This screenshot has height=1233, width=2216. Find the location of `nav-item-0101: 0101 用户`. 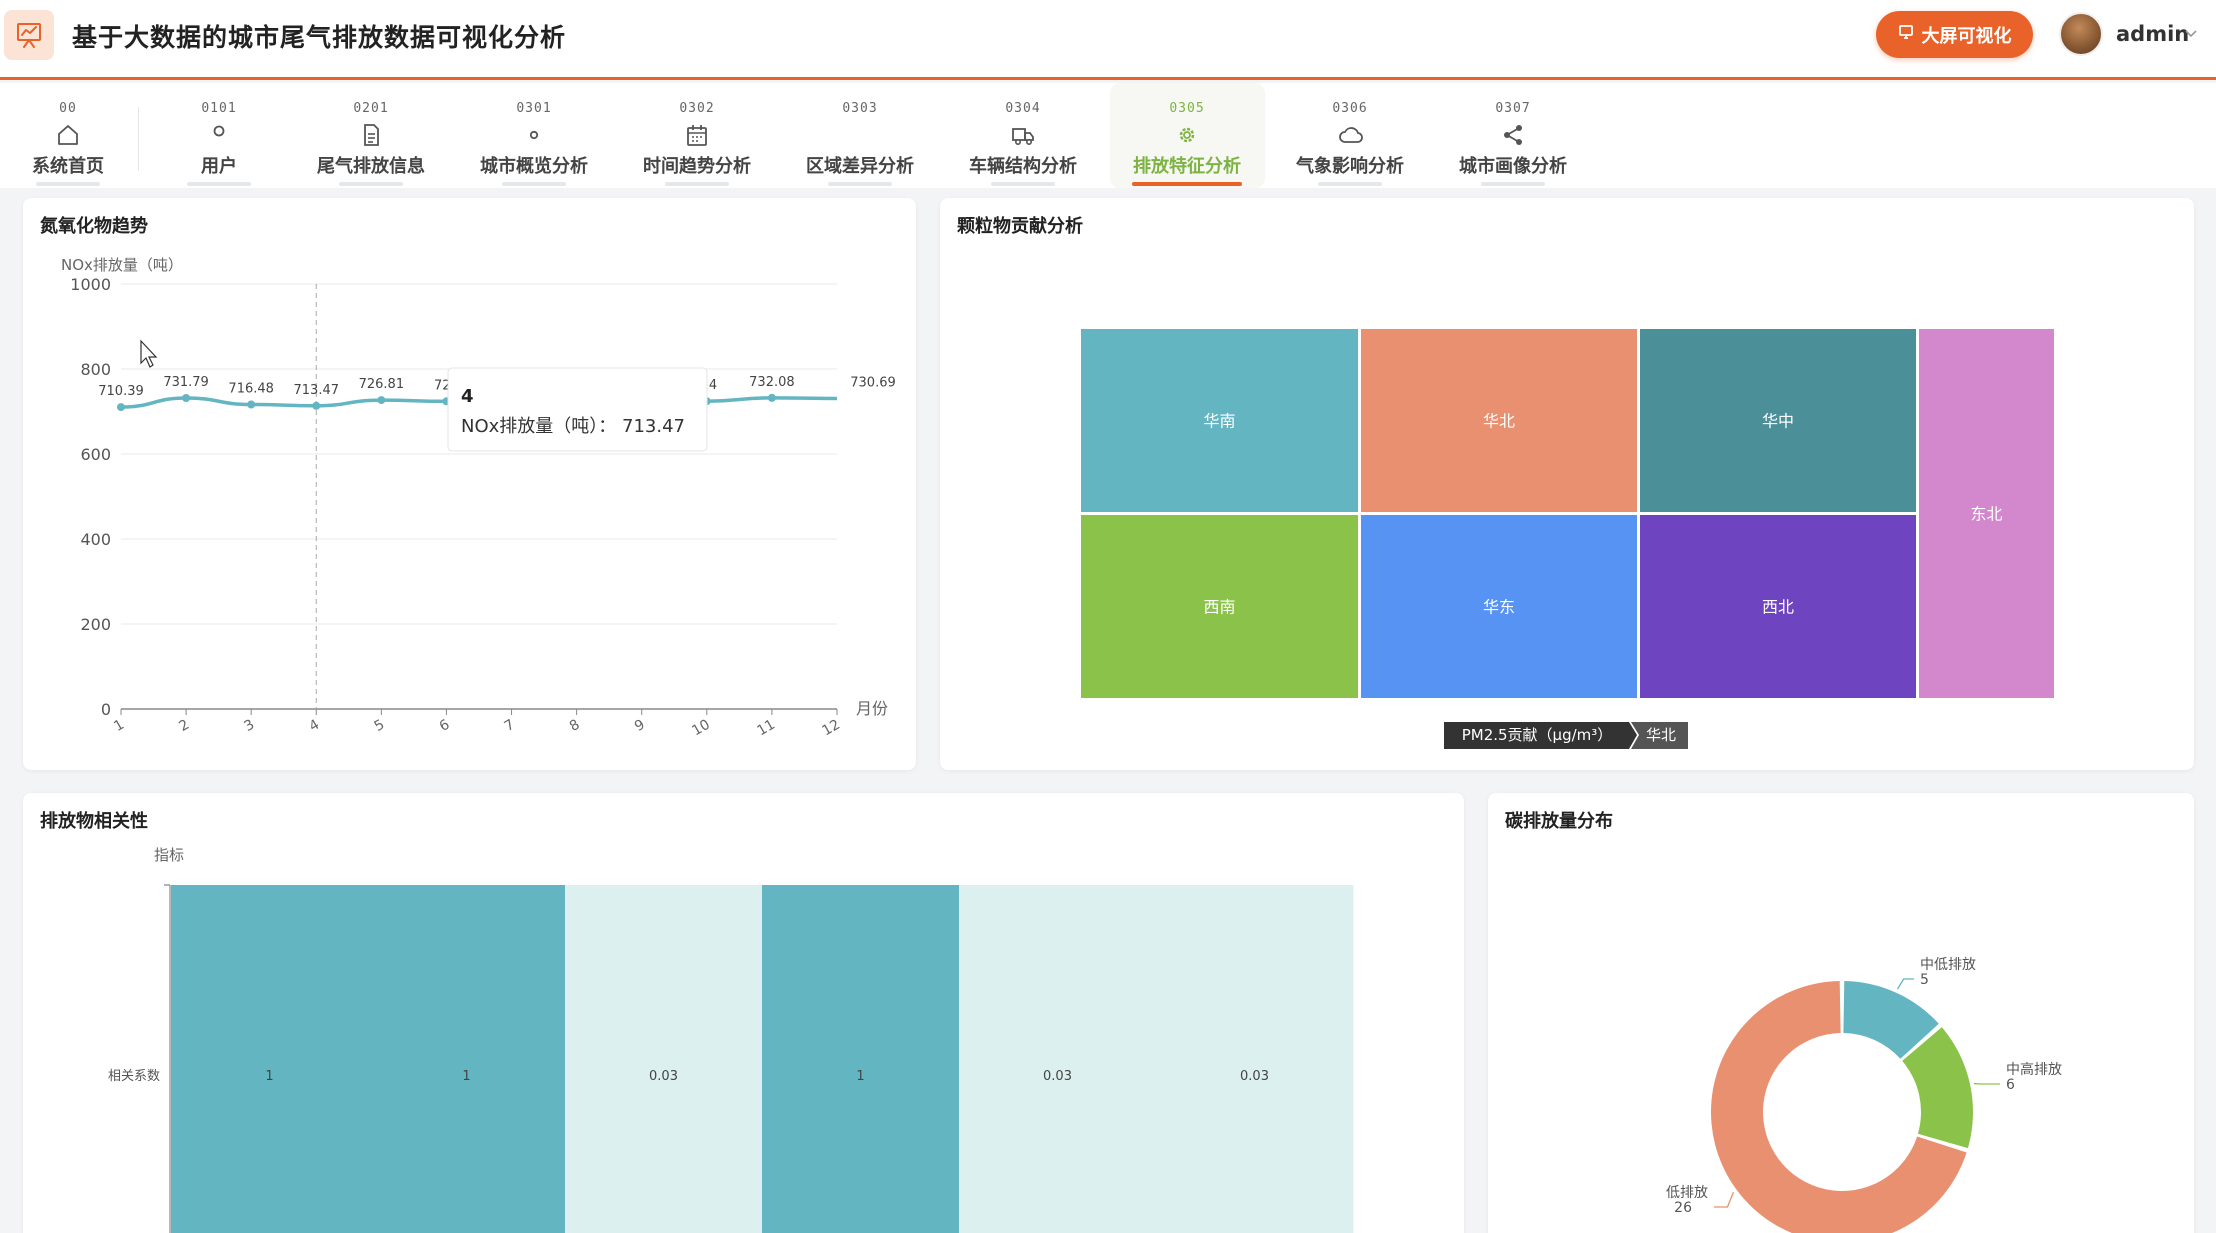

nav-item-0101: 0101 用户 is located at coordinates (219, 135).